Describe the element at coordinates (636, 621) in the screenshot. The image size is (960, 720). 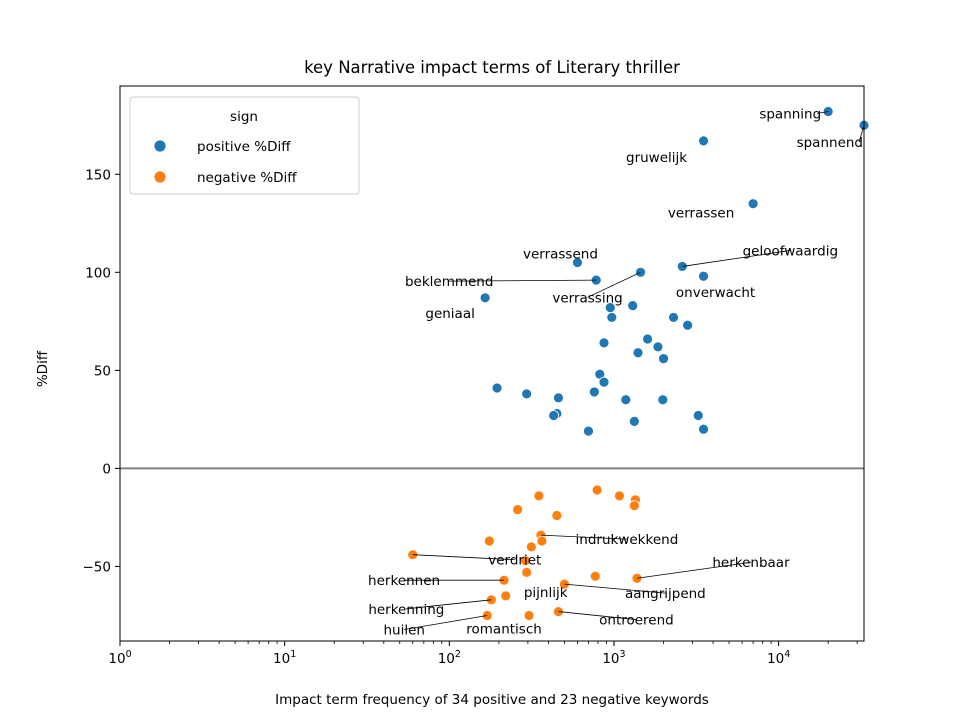
I see `point-annotation: ontroerend` at that location.